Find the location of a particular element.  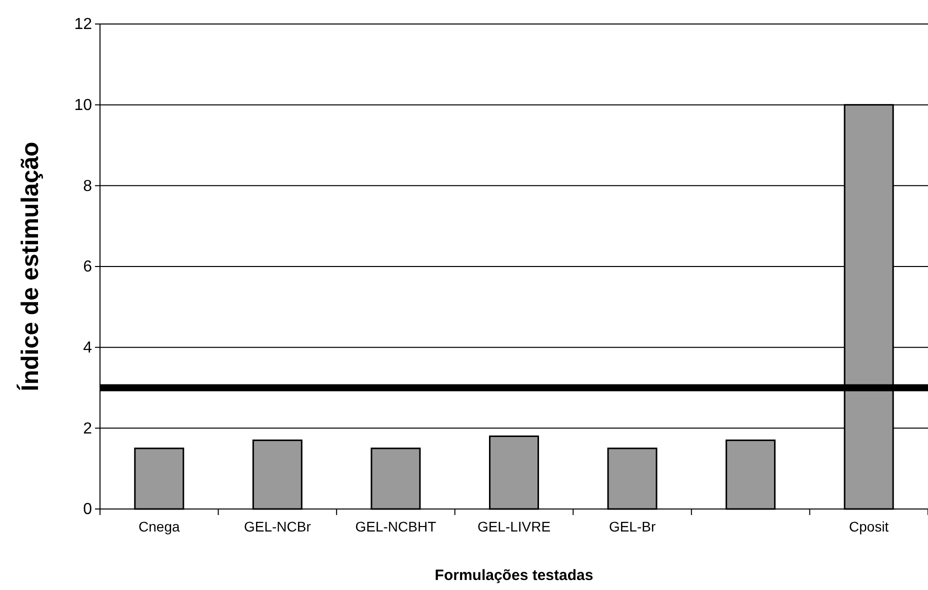

y-tick-label: 0 is located at coordinates (87, 509).